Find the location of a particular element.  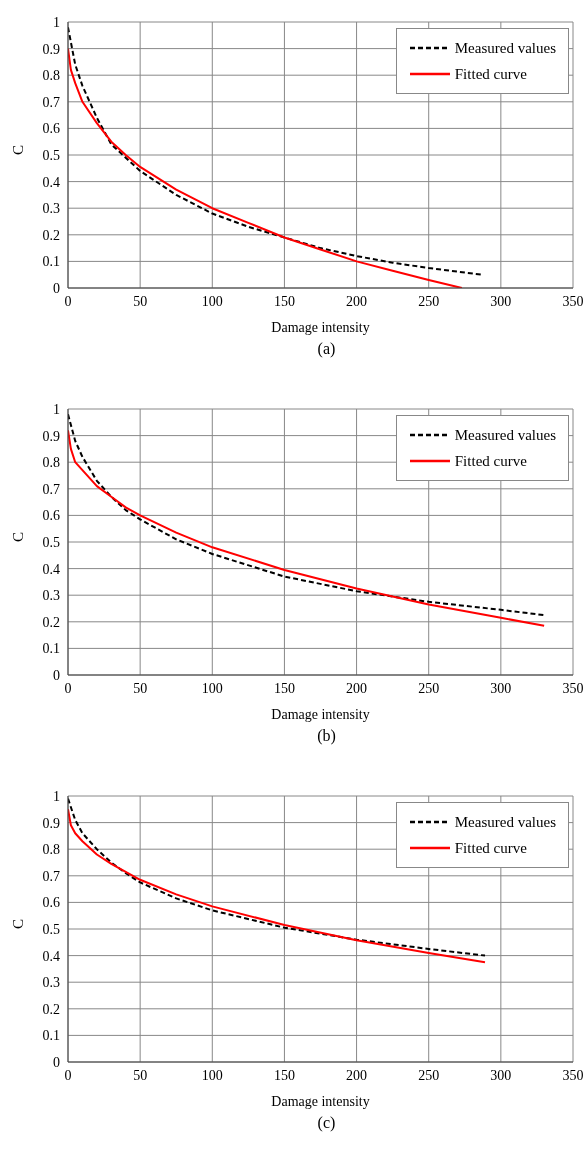

text: (b) is located at coordinates (326, 736).